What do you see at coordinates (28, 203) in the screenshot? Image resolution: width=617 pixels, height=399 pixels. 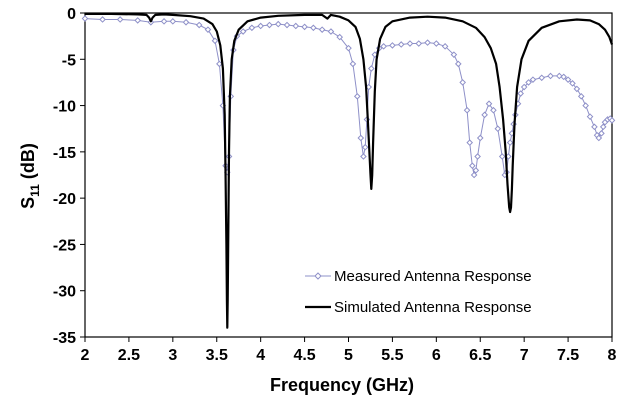 I see `y-axis-title-main: S` at bounding box center [28, 203].